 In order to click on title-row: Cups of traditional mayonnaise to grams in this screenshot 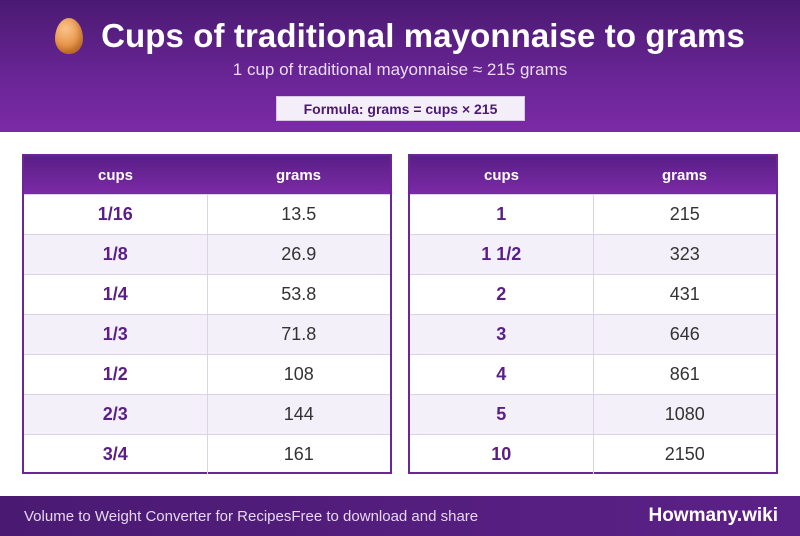, I will do `click(400, 36)`.